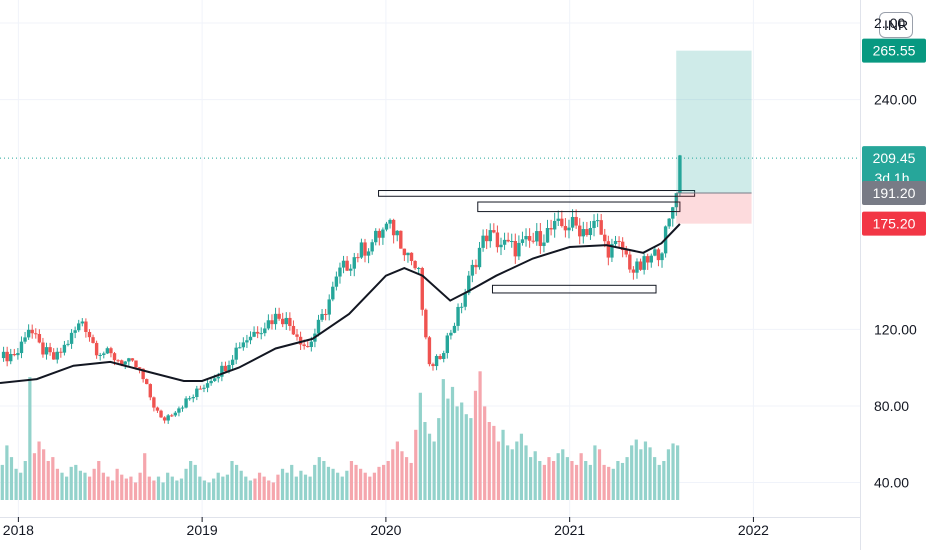  What do you see at coordinates (894, 158) in the screenshot?
I see `price-badge-label: 209.45` at bounding box center [894, 158].